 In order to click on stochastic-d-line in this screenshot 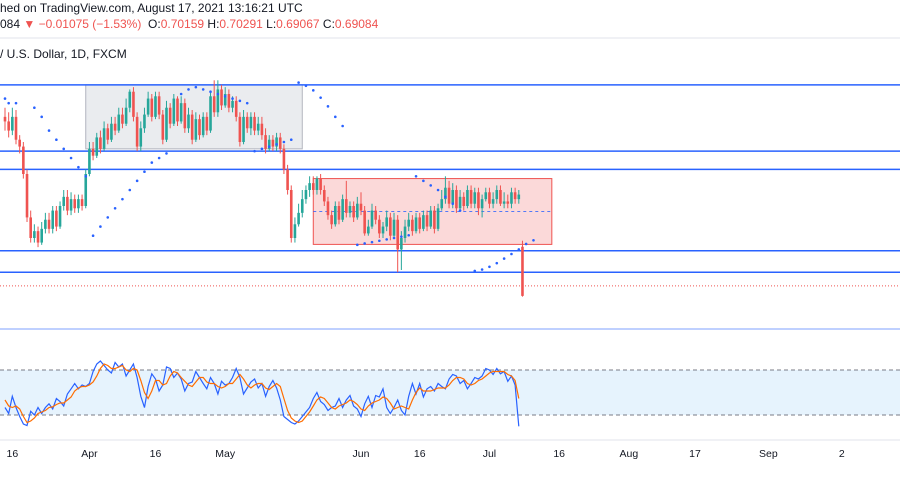, I will do `click(262, 393)`.